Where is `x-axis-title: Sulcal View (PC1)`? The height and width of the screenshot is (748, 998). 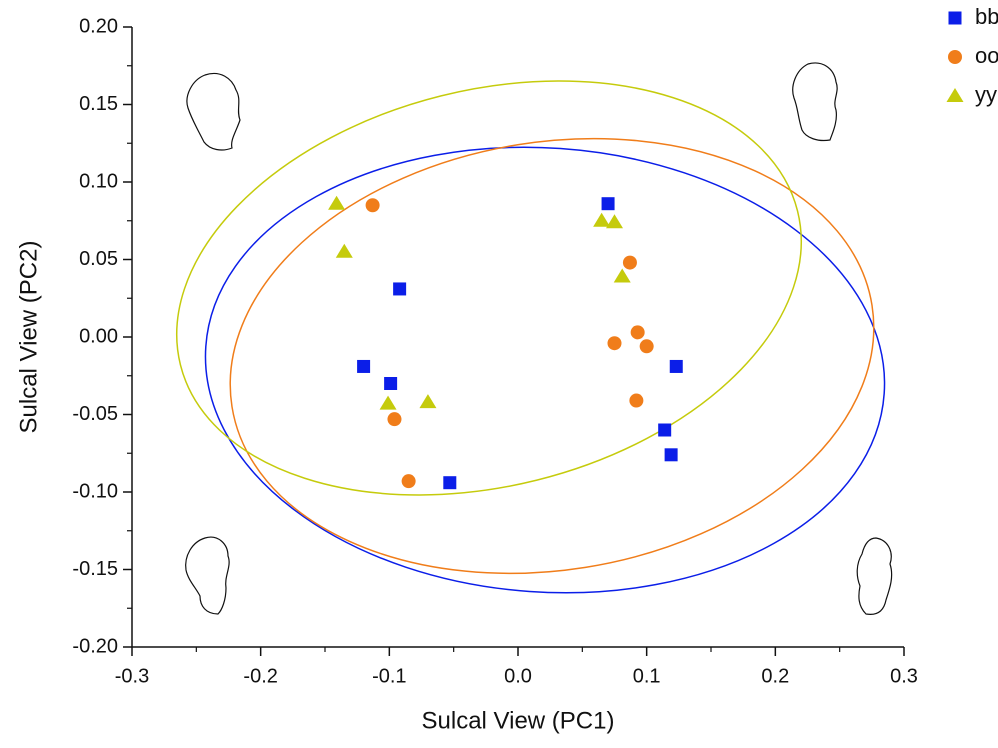 x-axis-title: Sulcal View (PC1) is located at coordinates (518, 720).